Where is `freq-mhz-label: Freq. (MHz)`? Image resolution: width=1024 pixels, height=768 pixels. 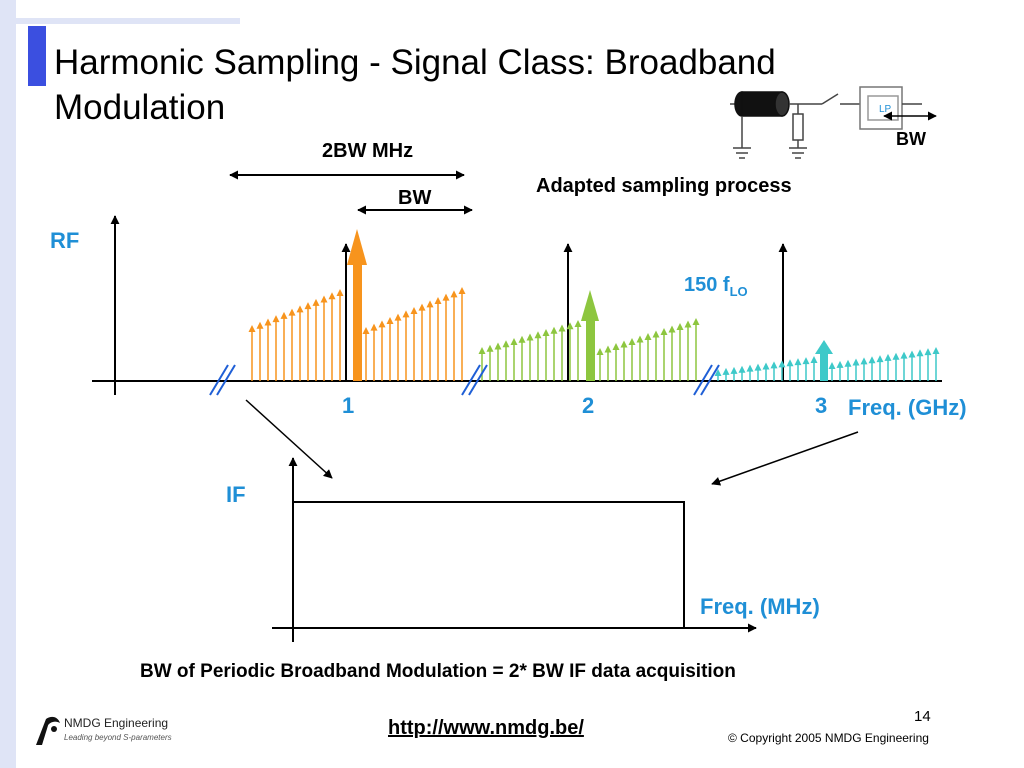 freq-mhz-label: Freq. (MHz) is located at coordinates (760, 606).